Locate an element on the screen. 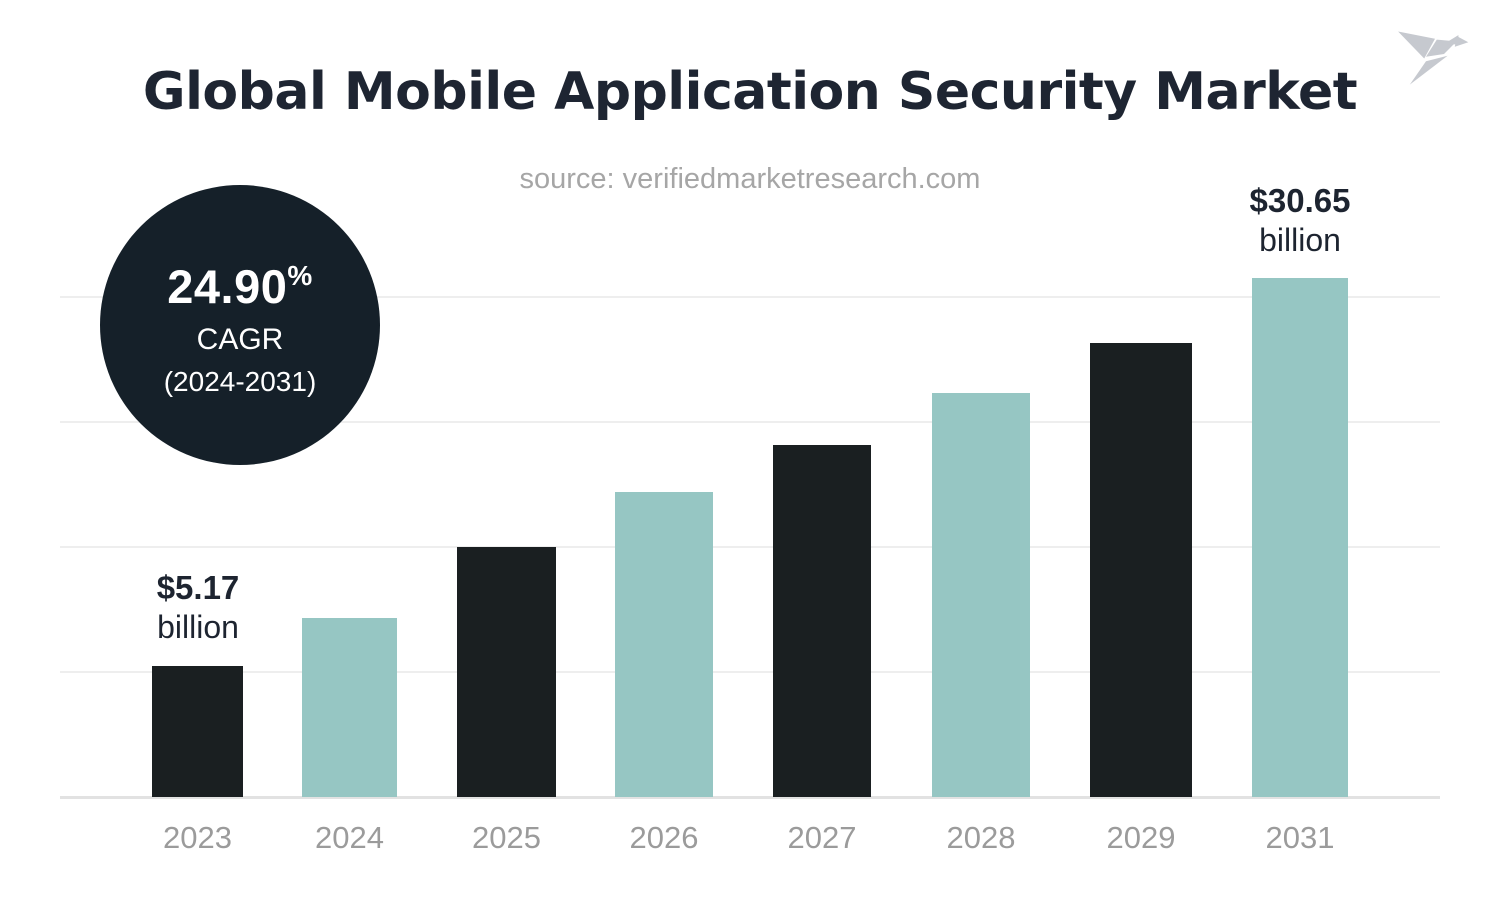  origami-bird-logo-icon is located at coordinates (1435, 63).